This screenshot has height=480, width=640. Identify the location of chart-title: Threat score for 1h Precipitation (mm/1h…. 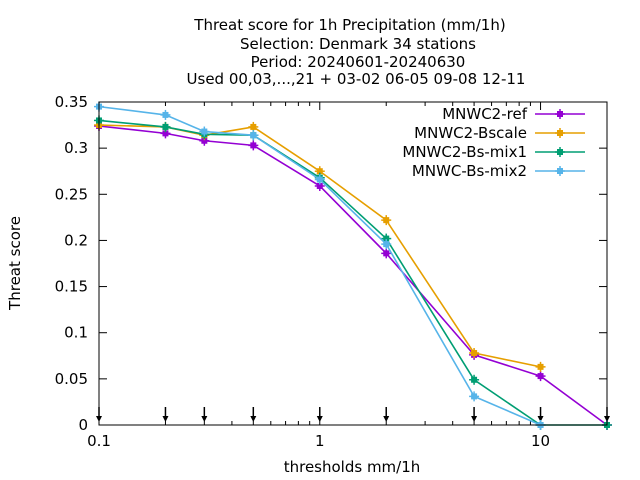
(356, 52).